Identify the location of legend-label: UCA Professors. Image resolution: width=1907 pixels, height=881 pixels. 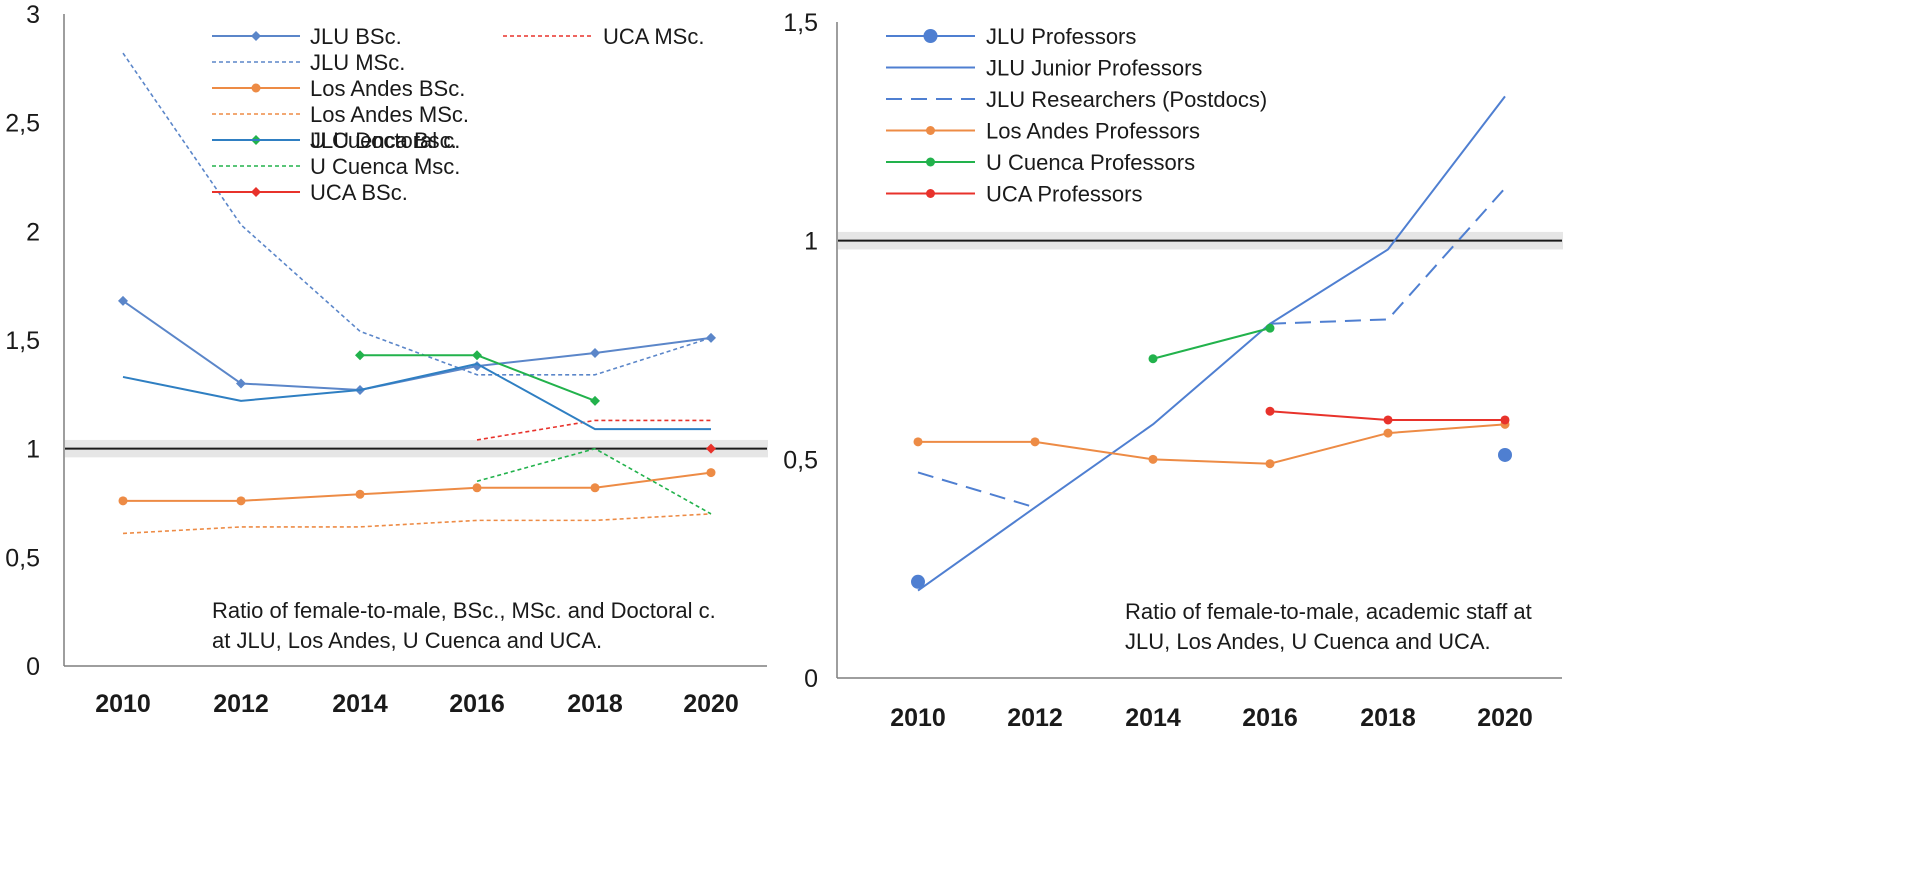
(1064, 194).